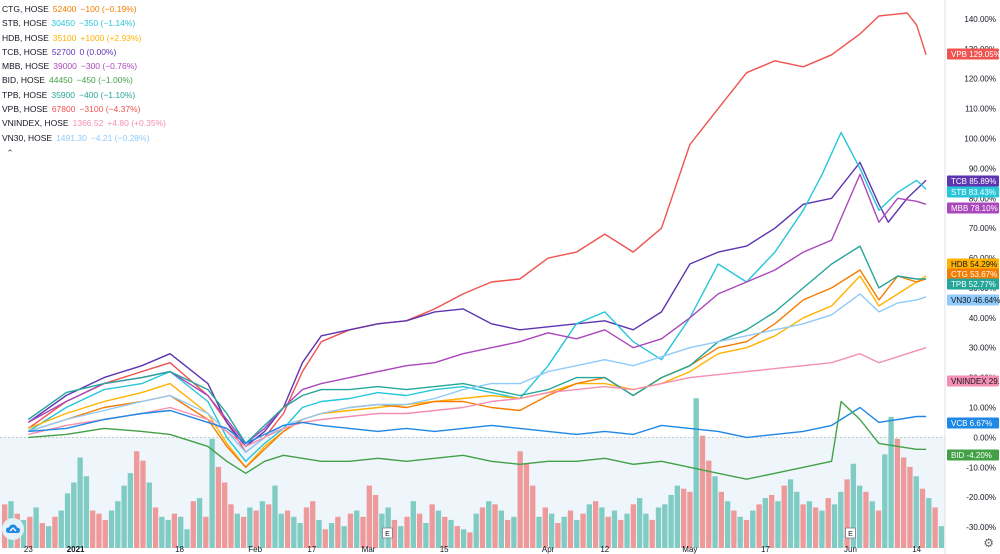 This screenshot has height=554, width=1000. Describe the element at coordinates (63, 51) in the screenshot. I see `legend-price: 52700` at that location.